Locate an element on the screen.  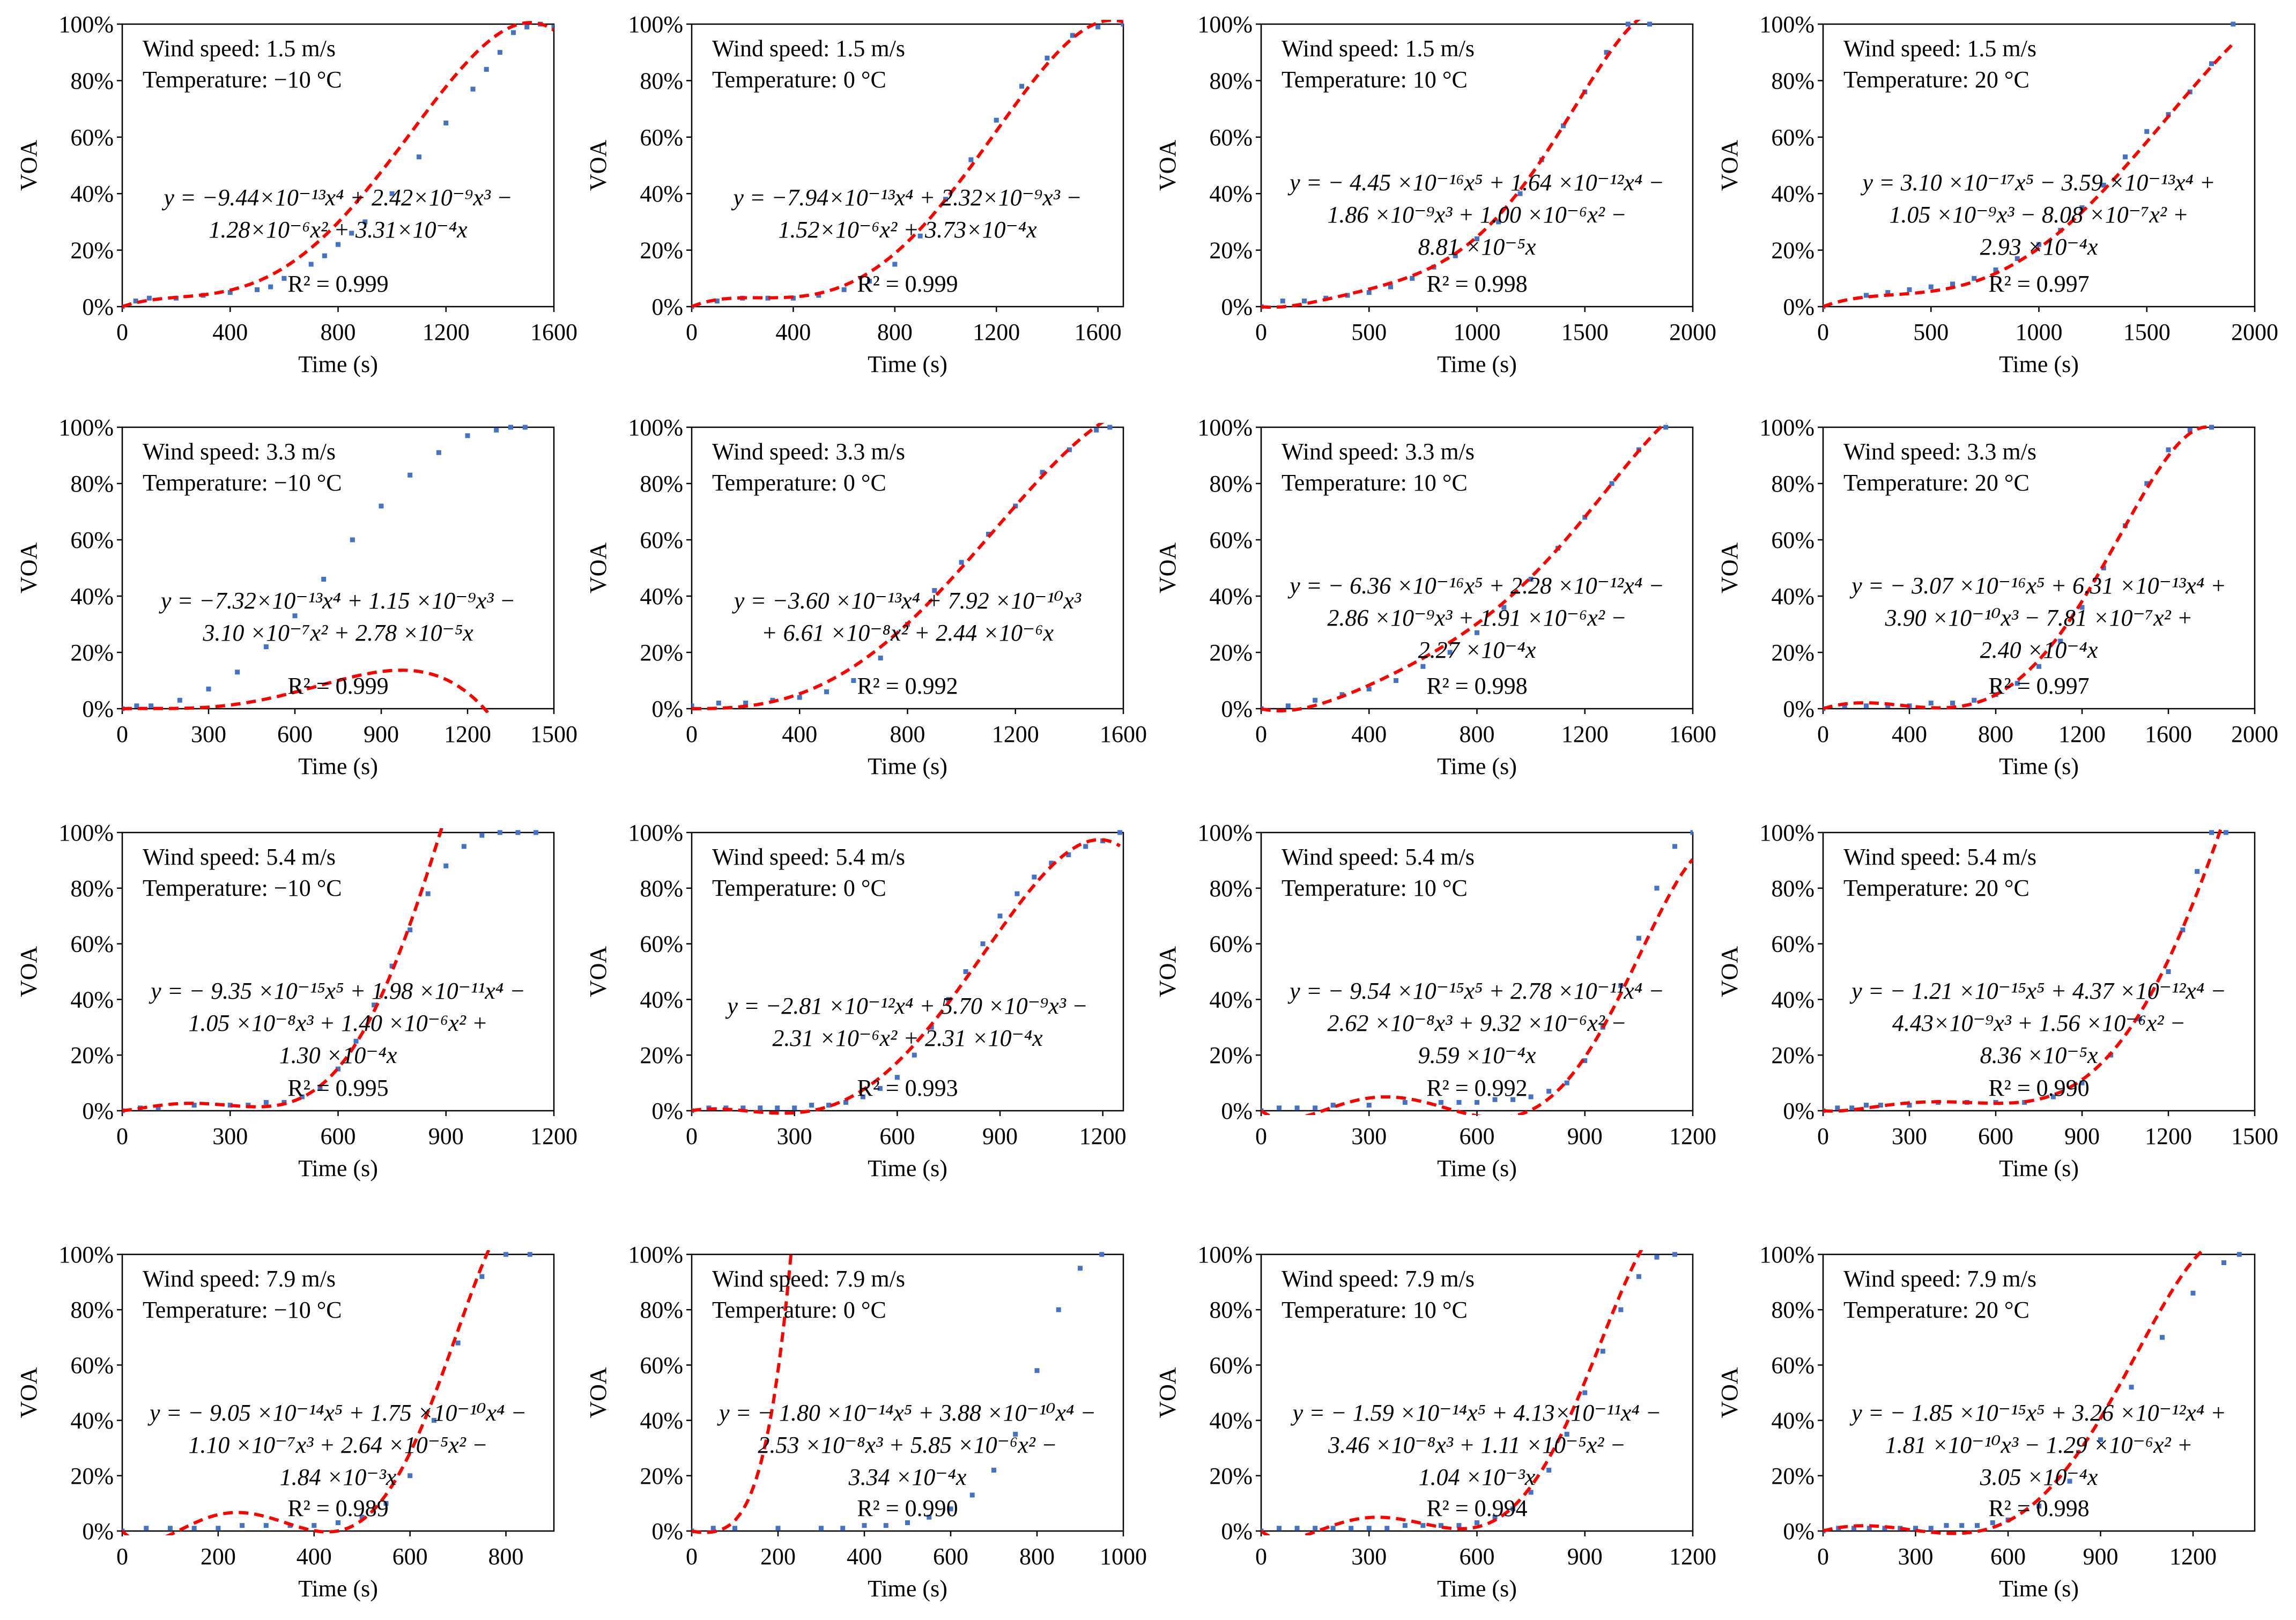
x-tick-label: 1000 is located at coordinates (2039, 332).